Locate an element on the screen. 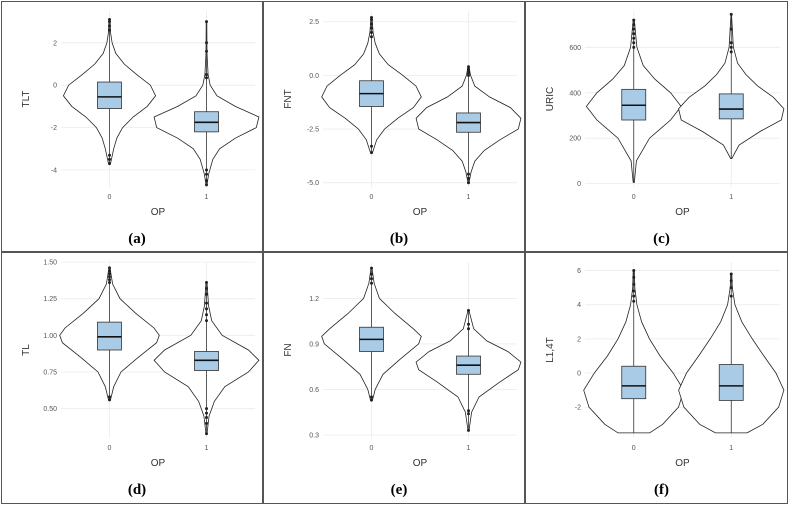  panel-label: (a) is located at coordinates (137, 239).